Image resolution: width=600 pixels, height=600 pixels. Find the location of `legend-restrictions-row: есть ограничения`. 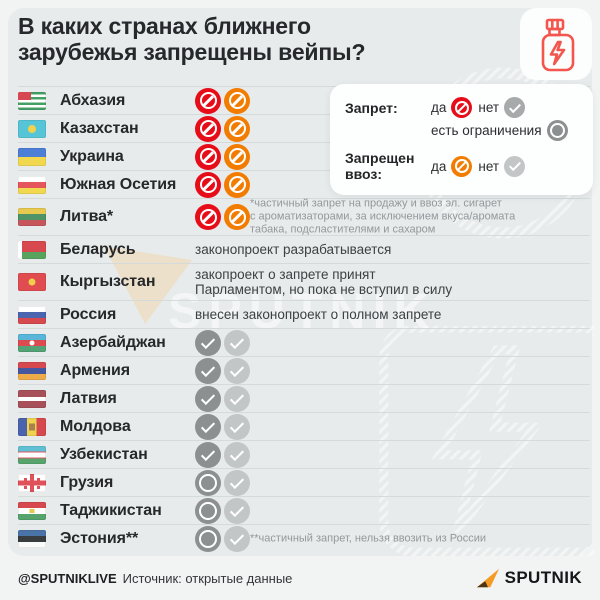

legend-restrictions-row: есть ограничения is located at coordinates (506, 130).